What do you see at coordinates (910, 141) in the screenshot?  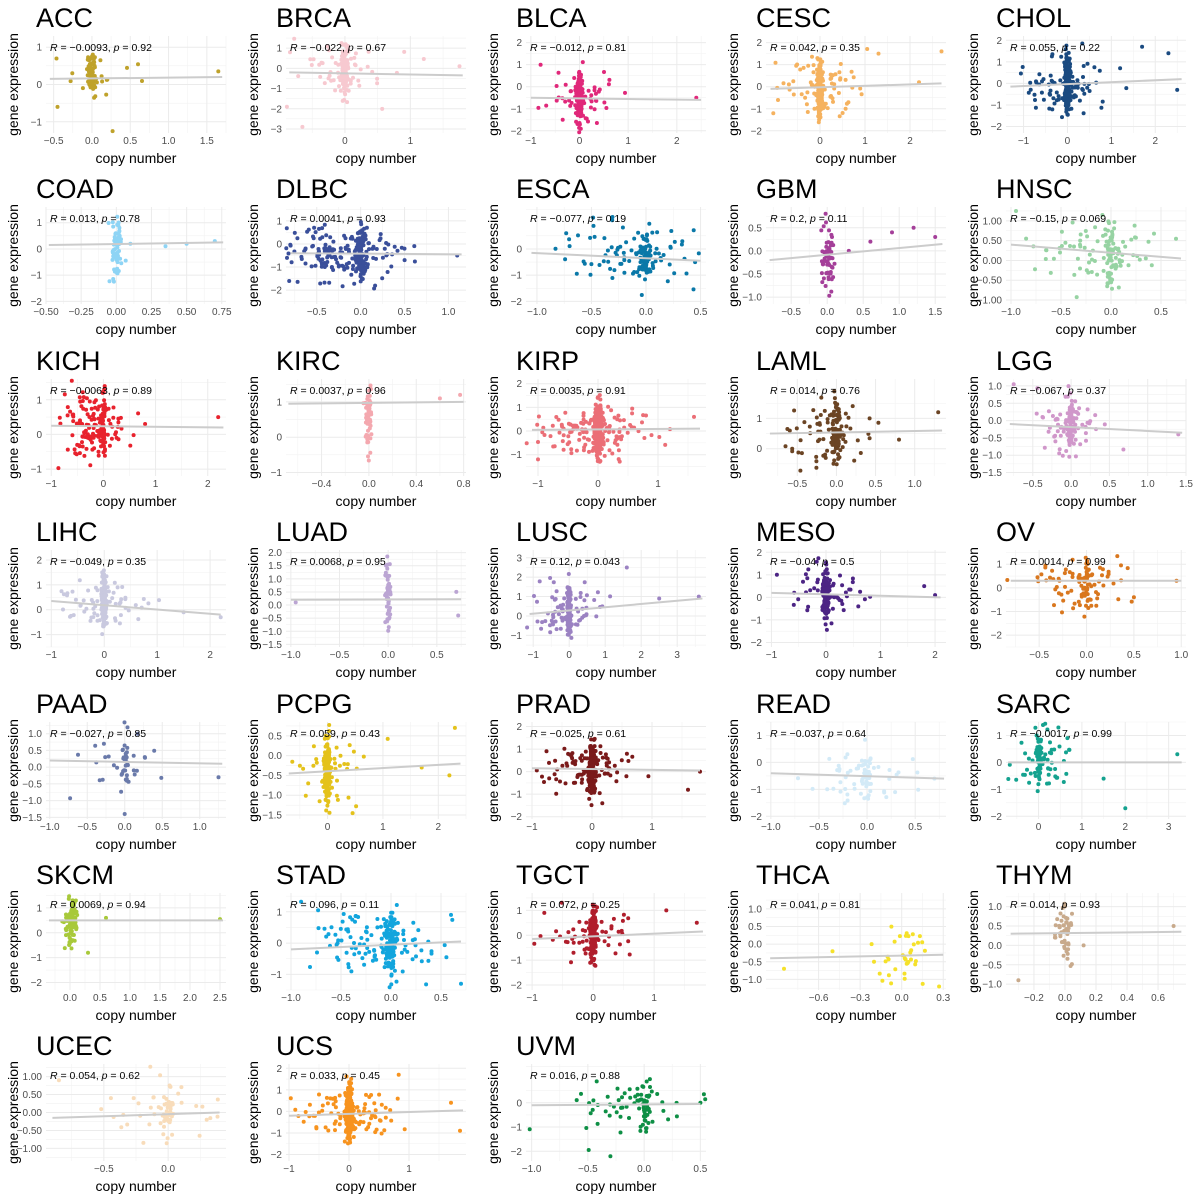 I see `x-tick-label: 2` at bounding box center [910, 141].